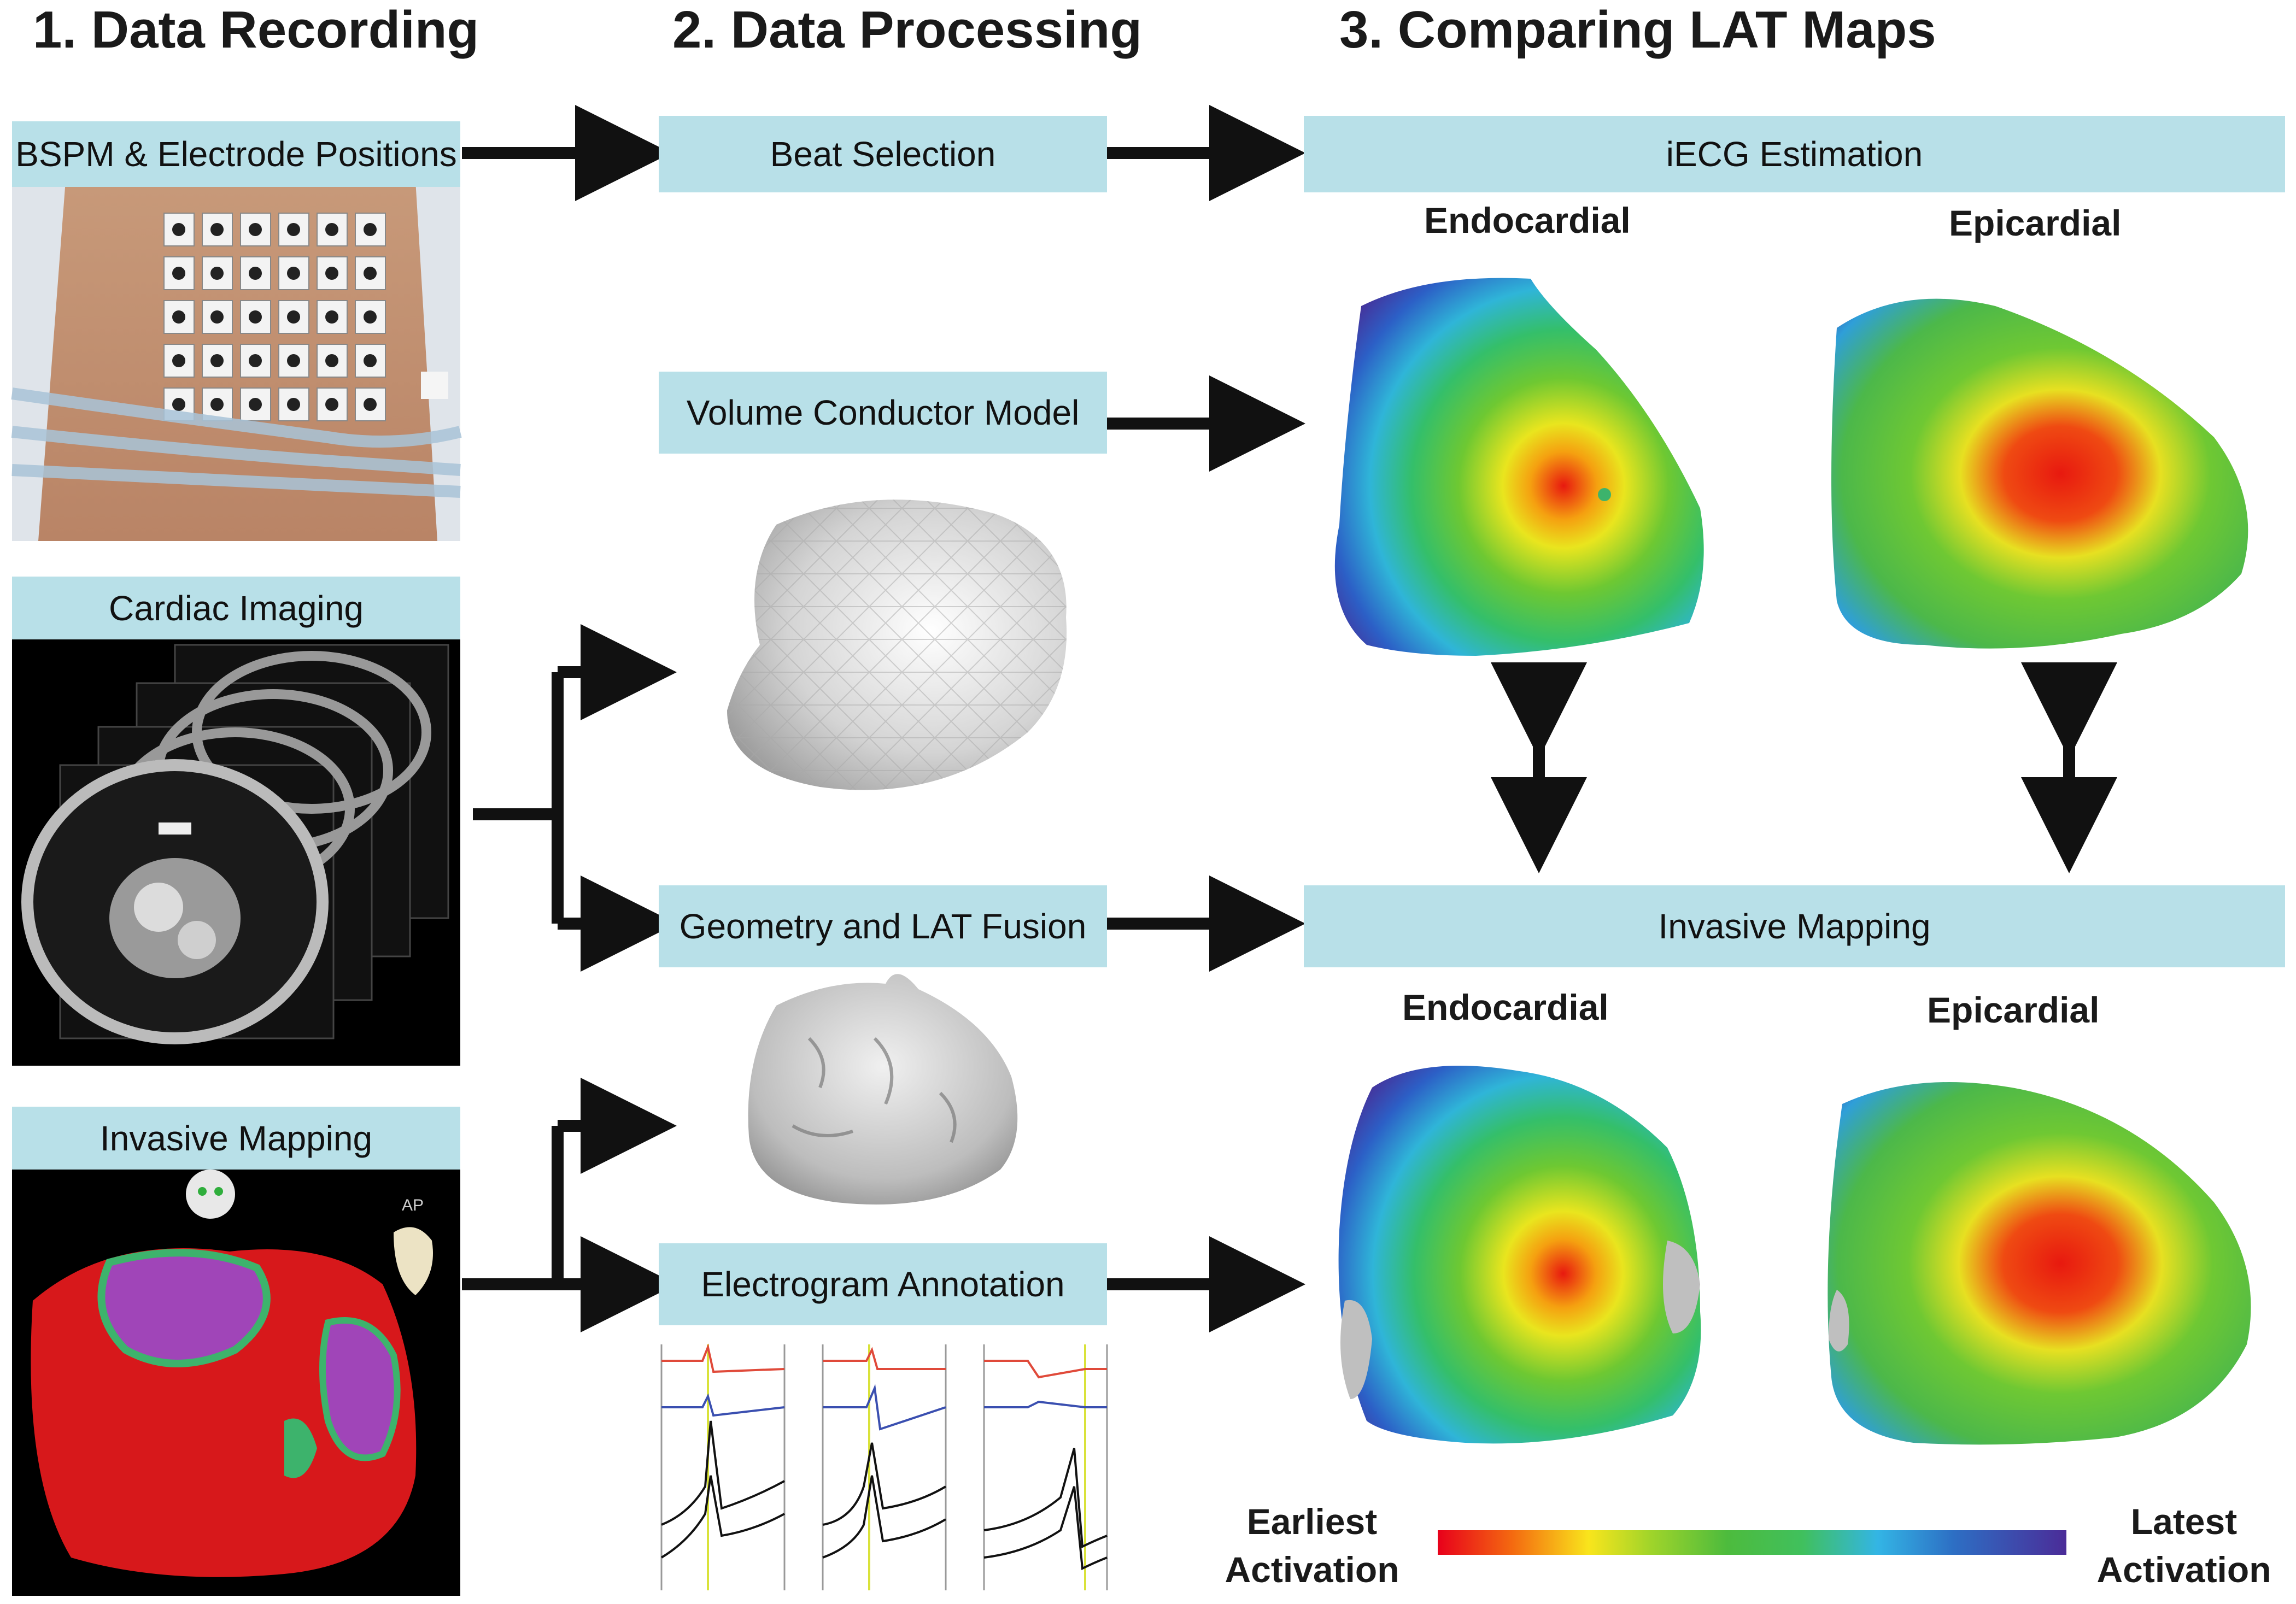 This screenshot has height=1604, width=2296. What do you see at coordinates (518, 798) in the screenshot?
I see `arrow-imaging-branch` at bounding box center [518, 798].